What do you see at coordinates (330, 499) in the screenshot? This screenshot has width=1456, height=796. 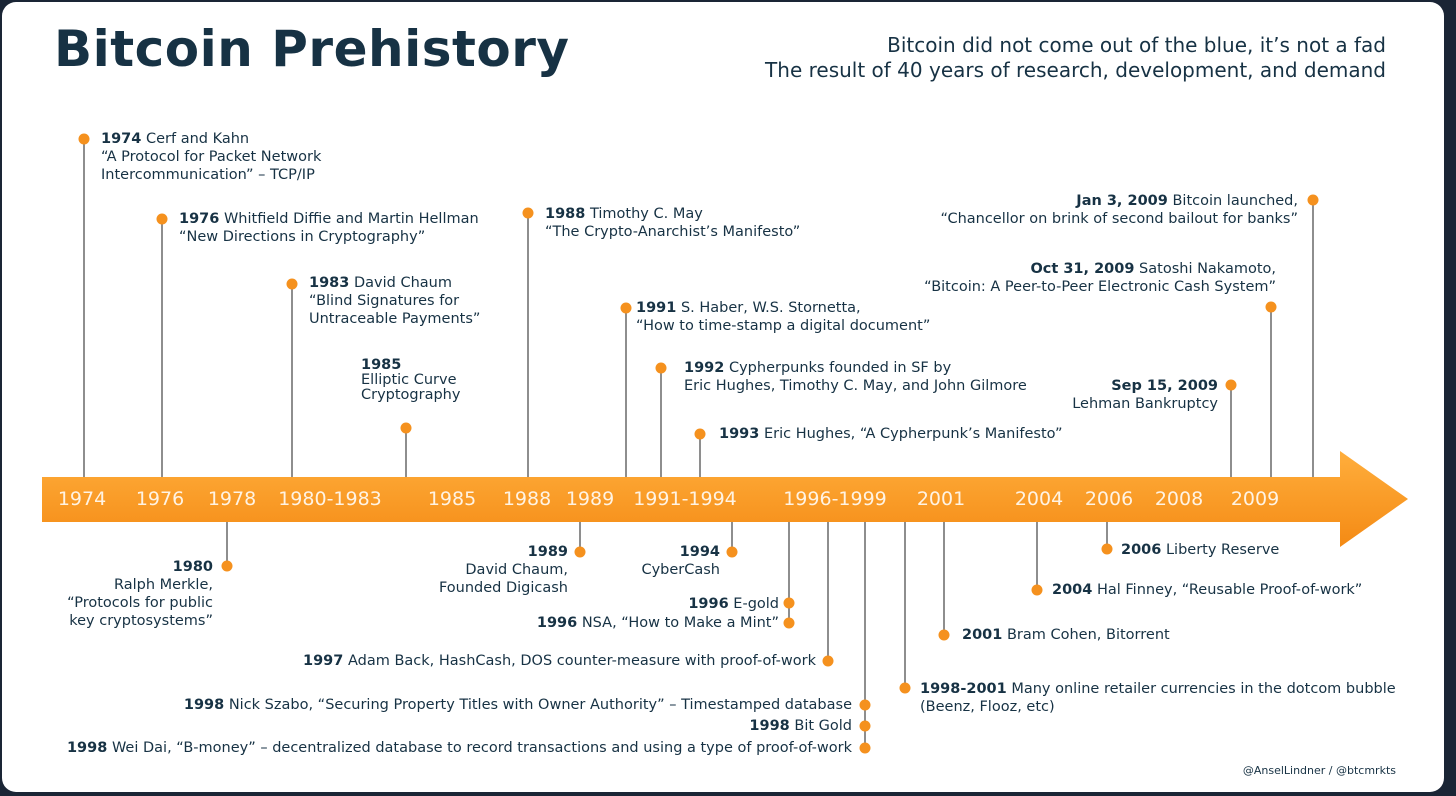 I see `year-label: 1980-1983` at bounding box center [330, 499].